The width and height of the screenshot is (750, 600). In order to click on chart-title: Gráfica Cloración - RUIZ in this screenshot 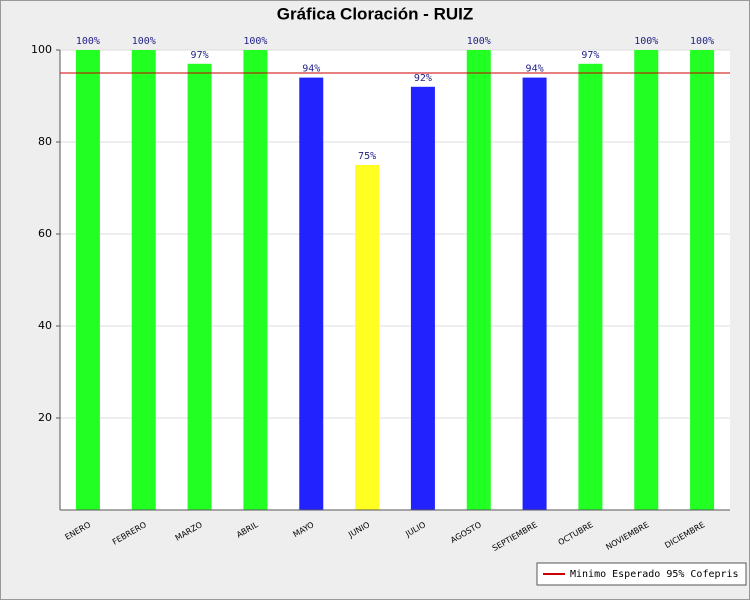, I will do `click(375, 13)`.